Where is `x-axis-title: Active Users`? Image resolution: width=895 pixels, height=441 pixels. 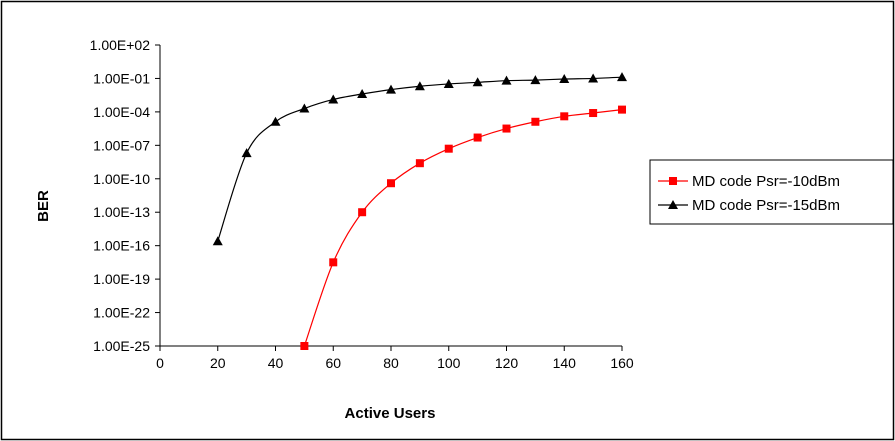
x-axis-title: Active Users is located at coordinates (390, 413).